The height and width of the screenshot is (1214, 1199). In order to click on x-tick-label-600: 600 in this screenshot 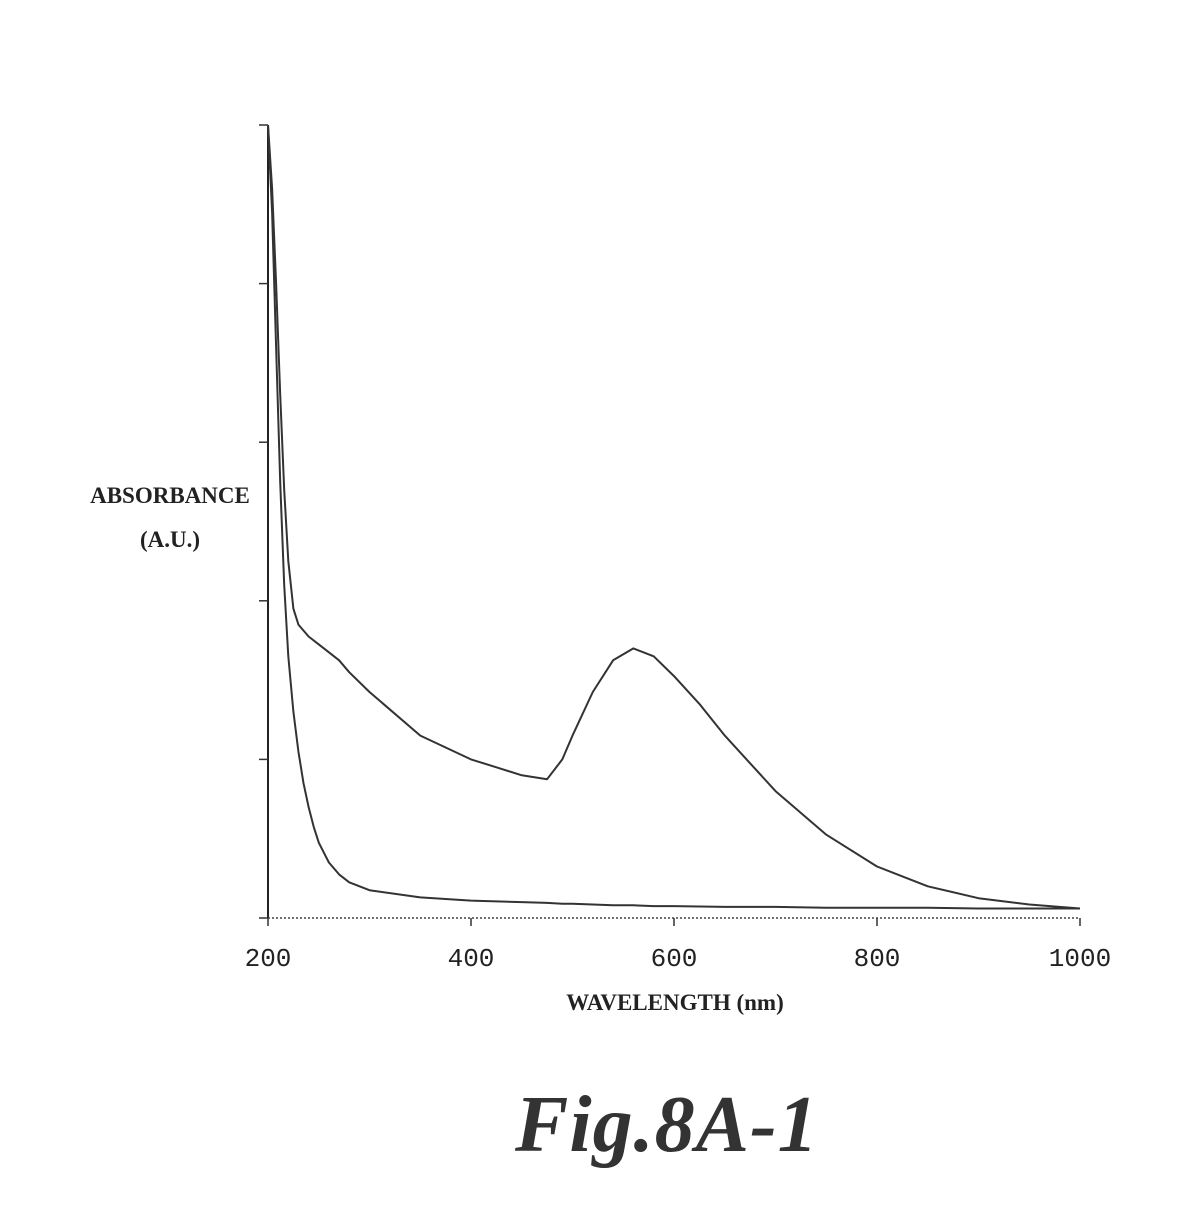, I will do `click(674, 959)`.